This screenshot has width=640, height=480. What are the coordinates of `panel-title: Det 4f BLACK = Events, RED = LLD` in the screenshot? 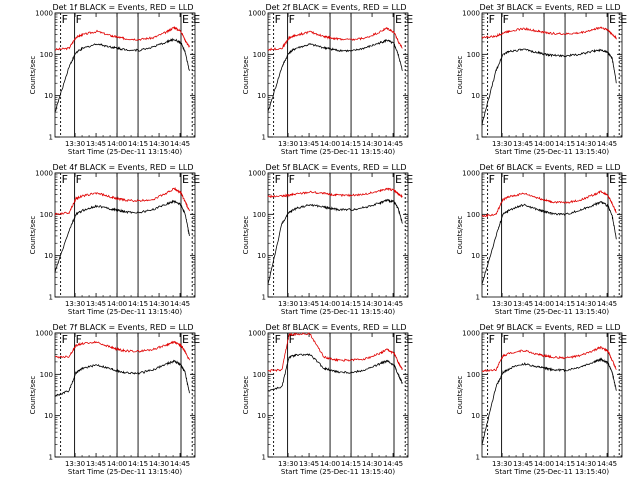 It's located at (122, 167).